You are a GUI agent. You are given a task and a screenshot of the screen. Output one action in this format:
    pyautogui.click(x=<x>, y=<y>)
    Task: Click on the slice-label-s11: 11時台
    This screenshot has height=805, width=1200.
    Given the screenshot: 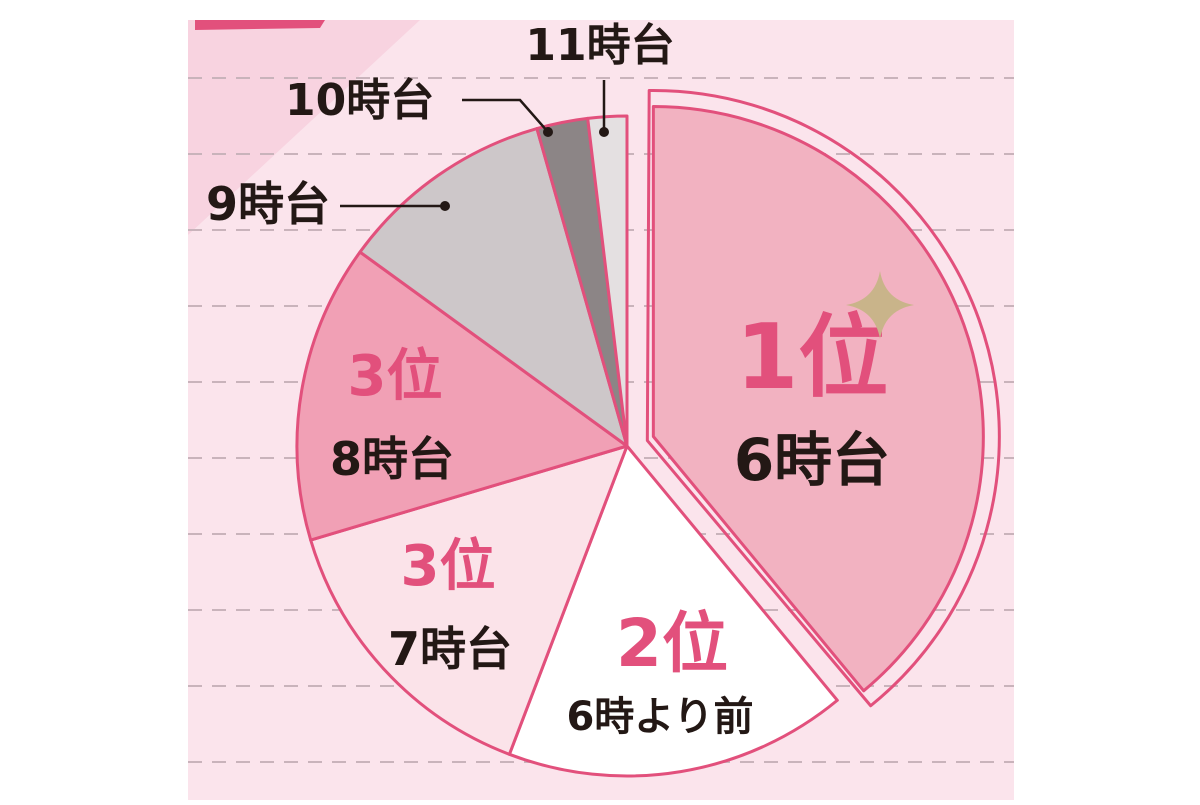 What is the action you would take?
    pyautogui.click(x=599, y=45)
    